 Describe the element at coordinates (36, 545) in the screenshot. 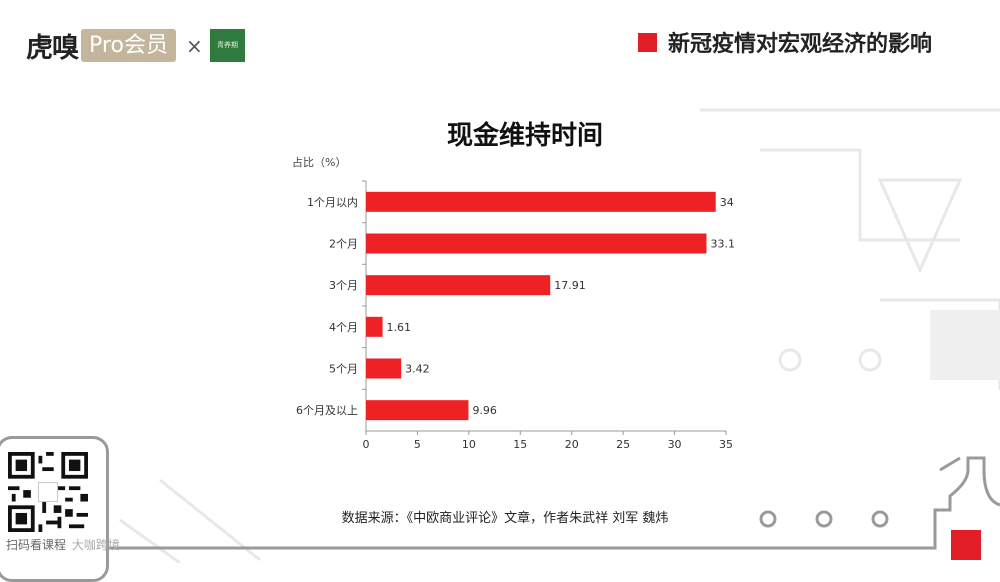

I see `qr-caption-text: 扫码看课程` at that location.